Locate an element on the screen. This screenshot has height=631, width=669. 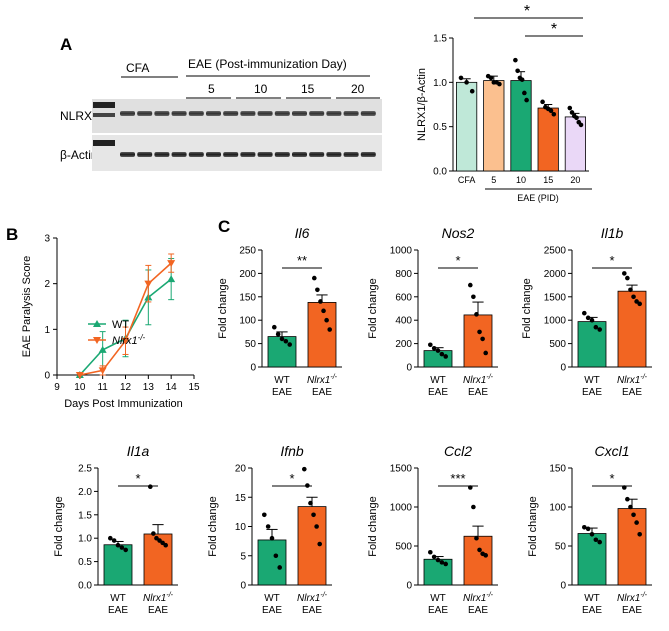
y-axis-label: EAE Paralysis Score is located at coordinates (27, 306).